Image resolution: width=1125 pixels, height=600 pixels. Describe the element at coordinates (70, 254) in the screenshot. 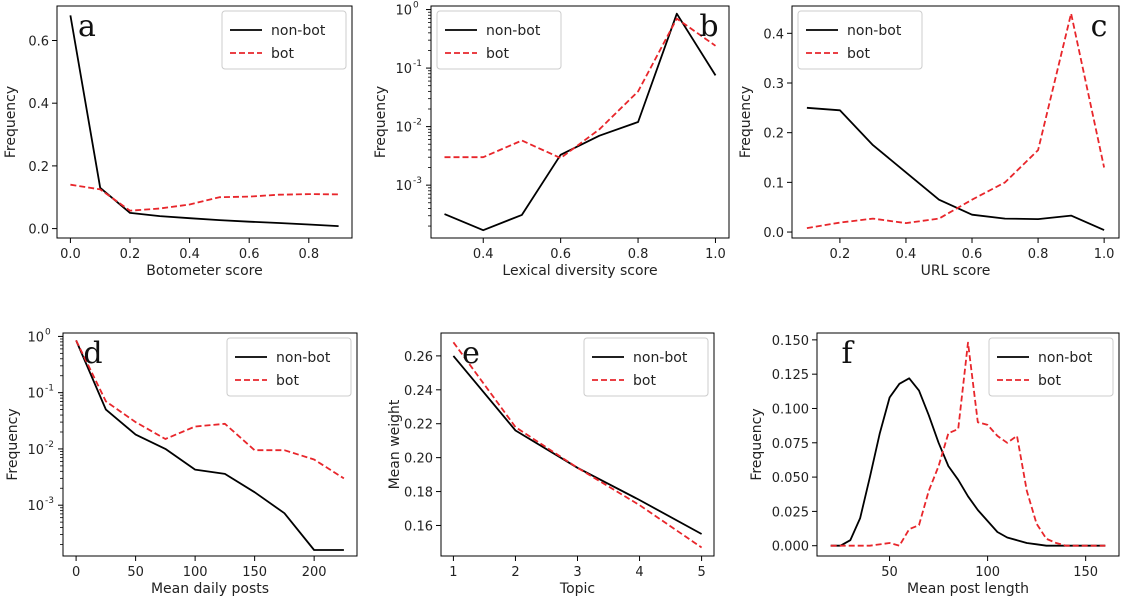

I see `x-tick-label: 0.0` at that location.